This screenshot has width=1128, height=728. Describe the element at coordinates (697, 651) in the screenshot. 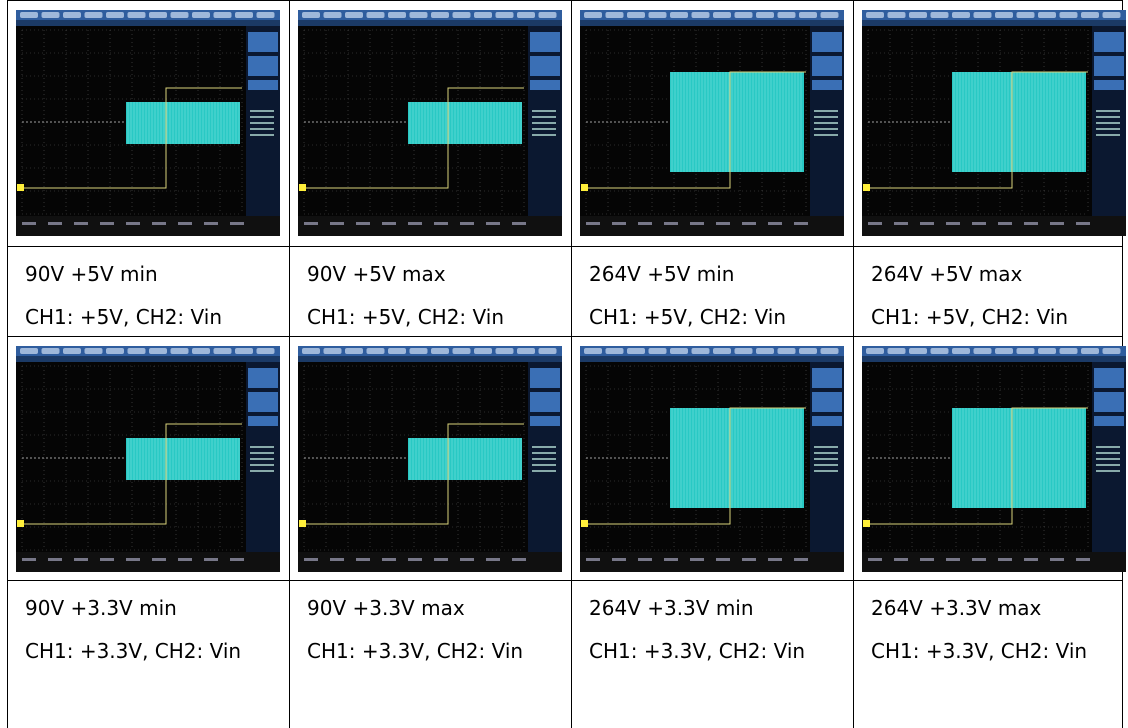

I see `caption-line: CH1: +3.3V, CH2: Vin` at that location.